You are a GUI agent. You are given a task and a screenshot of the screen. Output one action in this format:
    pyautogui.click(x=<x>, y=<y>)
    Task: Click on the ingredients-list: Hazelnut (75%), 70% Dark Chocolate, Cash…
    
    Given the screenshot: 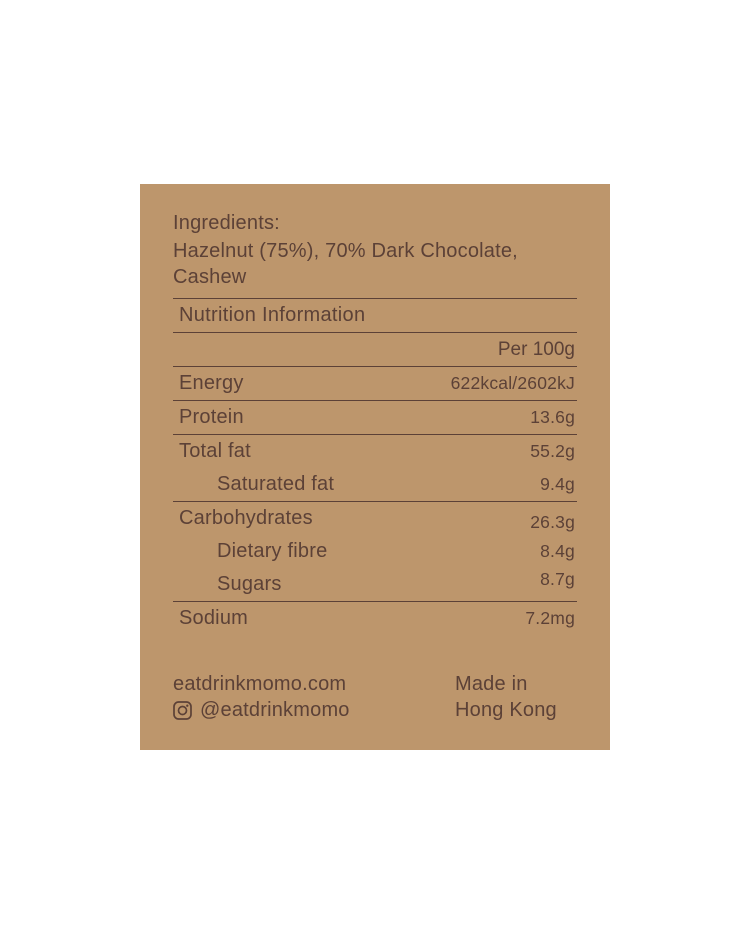 What is the action you would take?
    pyautogui.click(x=345, y=264)
    